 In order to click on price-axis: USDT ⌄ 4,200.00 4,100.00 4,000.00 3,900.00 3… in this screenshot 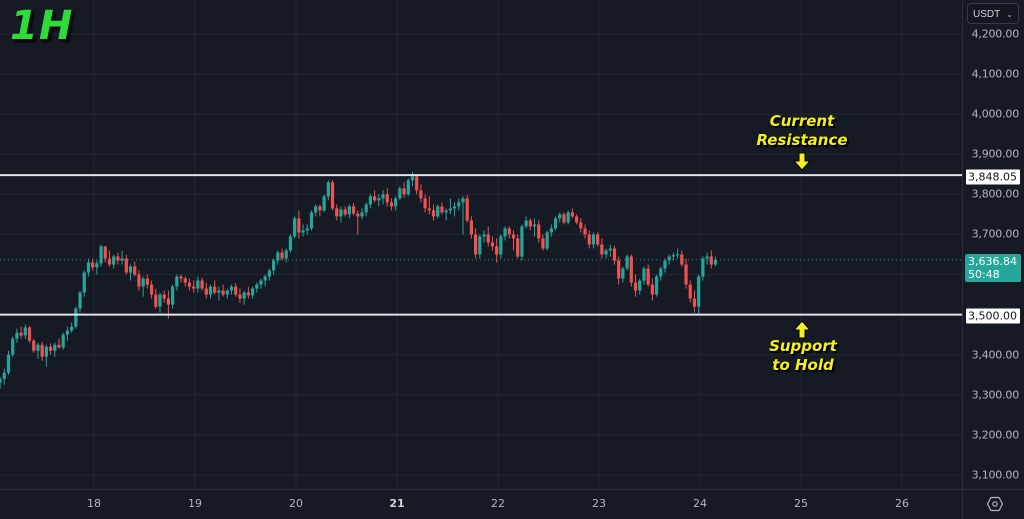, I will do `click(993, 244)`.